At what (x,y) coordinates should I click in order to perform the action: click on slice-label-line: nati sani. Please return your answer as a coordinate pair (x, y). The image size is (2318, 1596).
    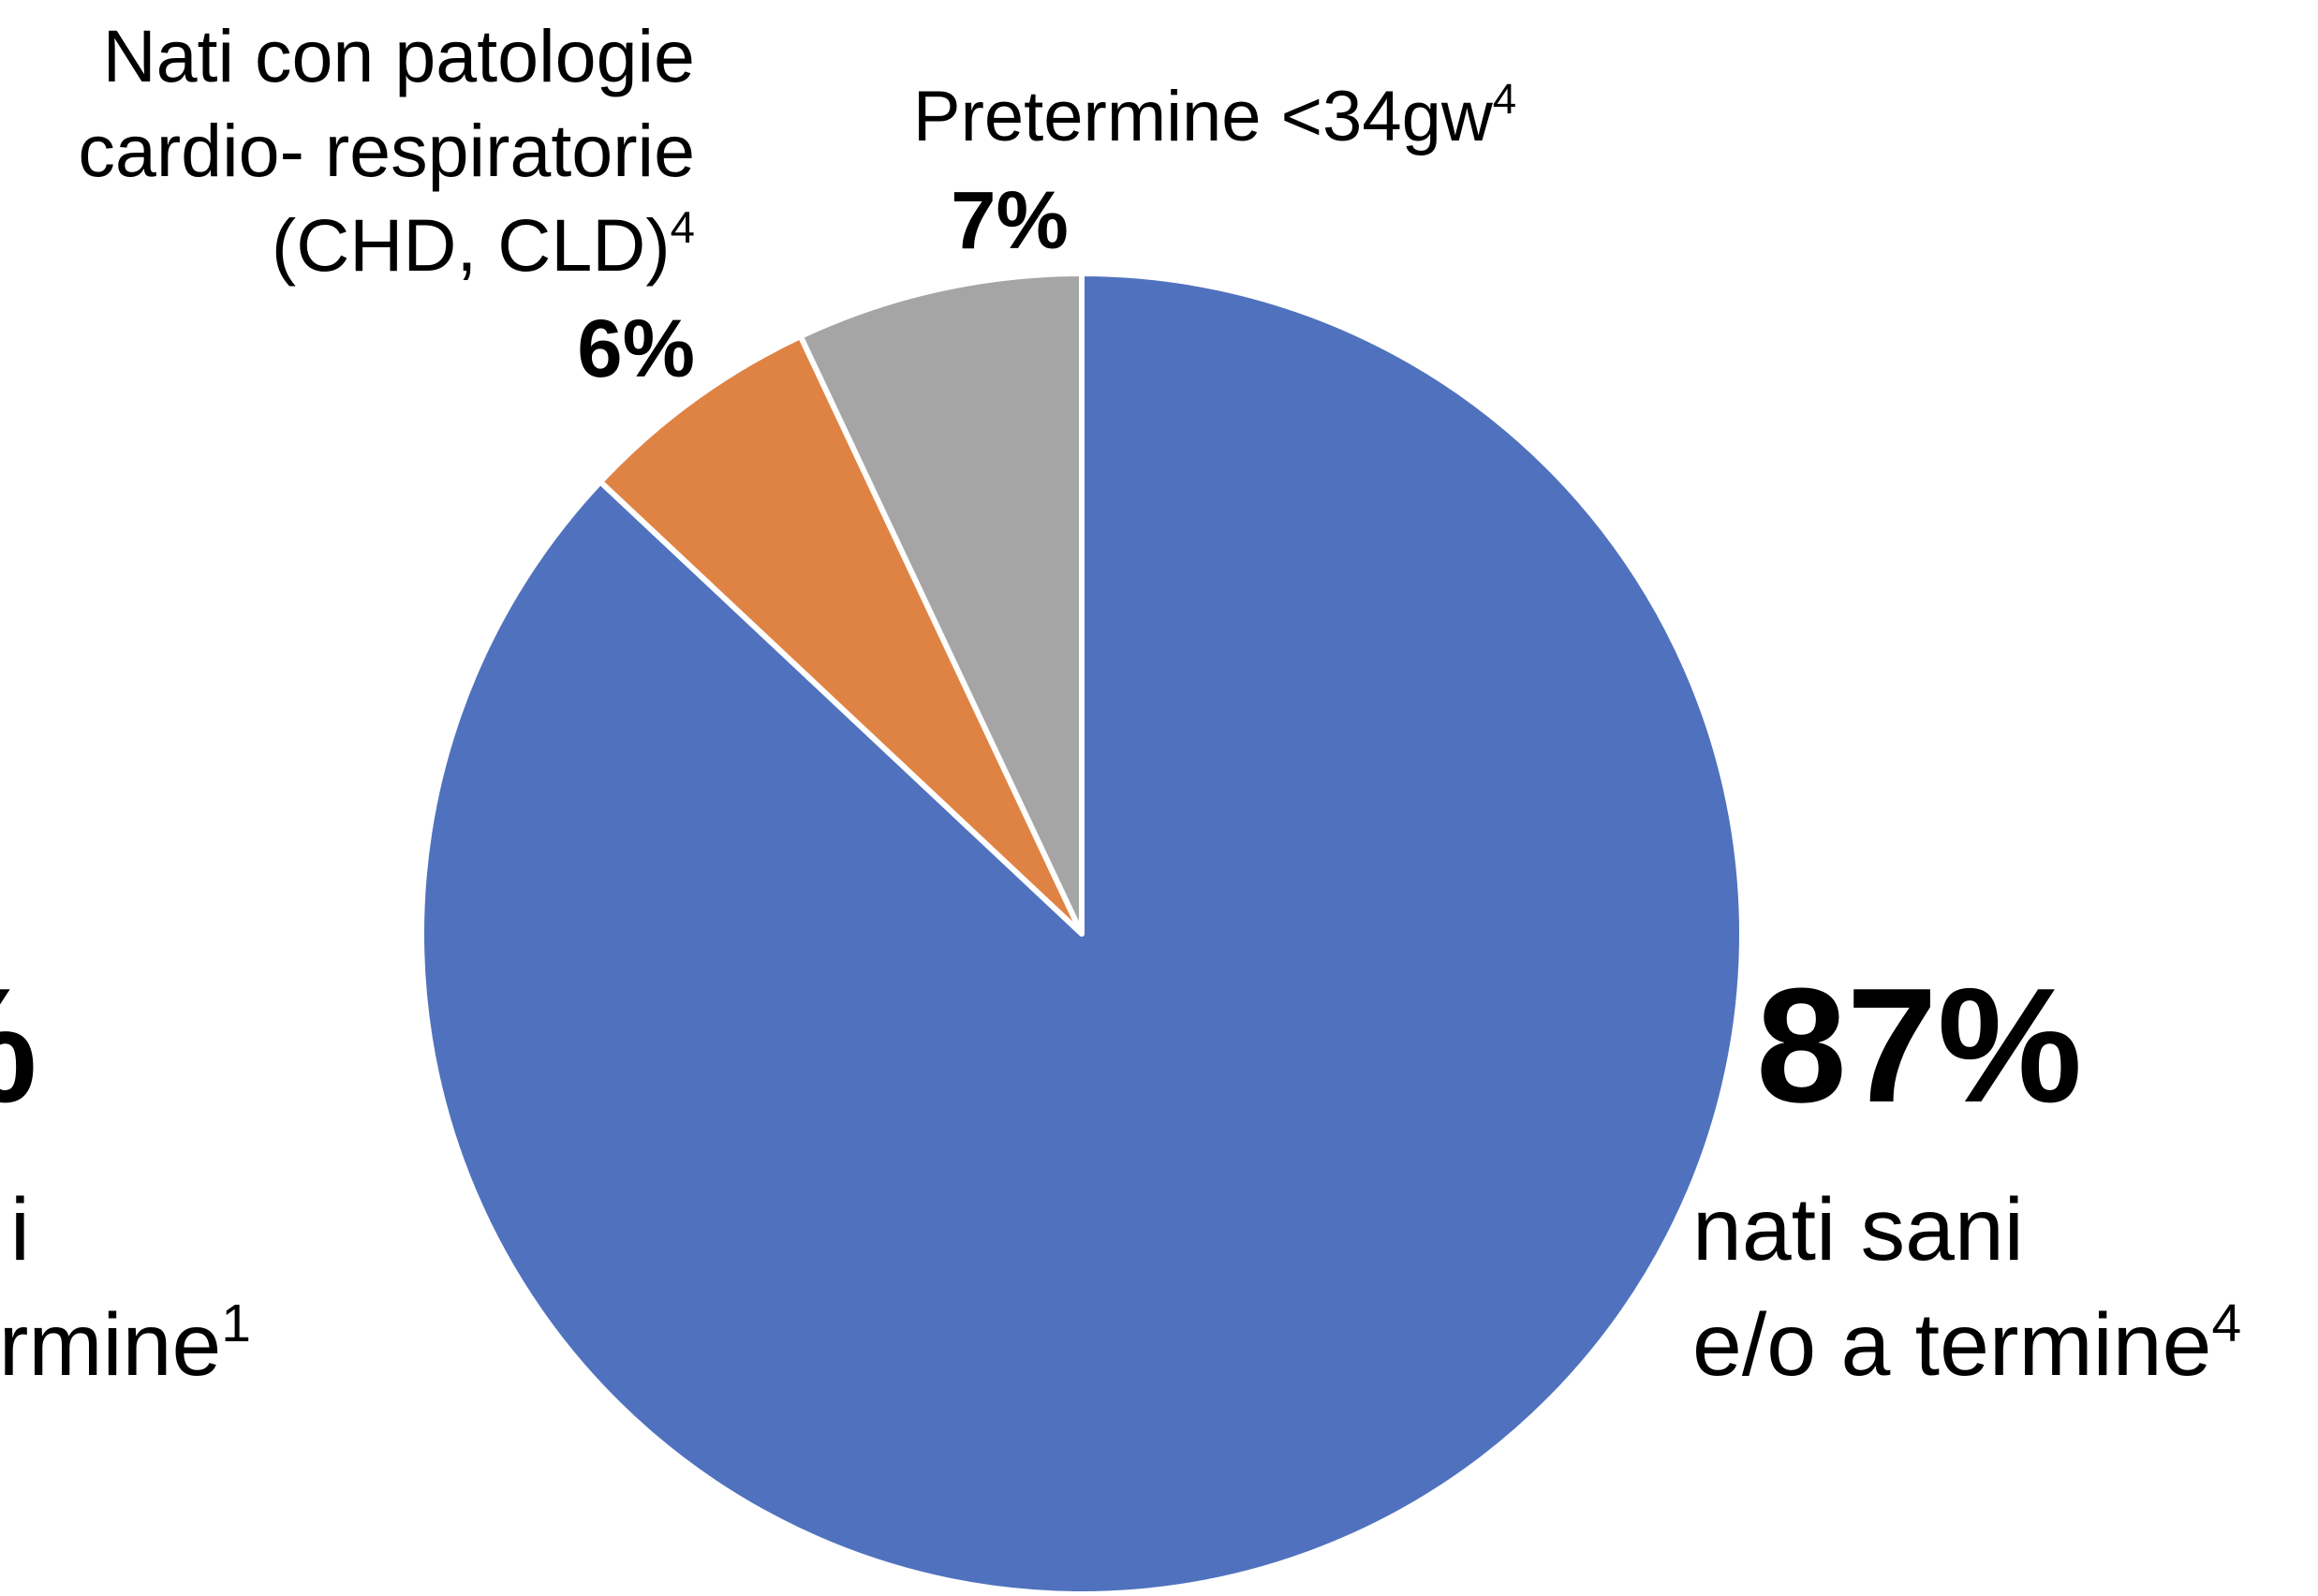
    Looking at the image, I should click on (1858, 1229).